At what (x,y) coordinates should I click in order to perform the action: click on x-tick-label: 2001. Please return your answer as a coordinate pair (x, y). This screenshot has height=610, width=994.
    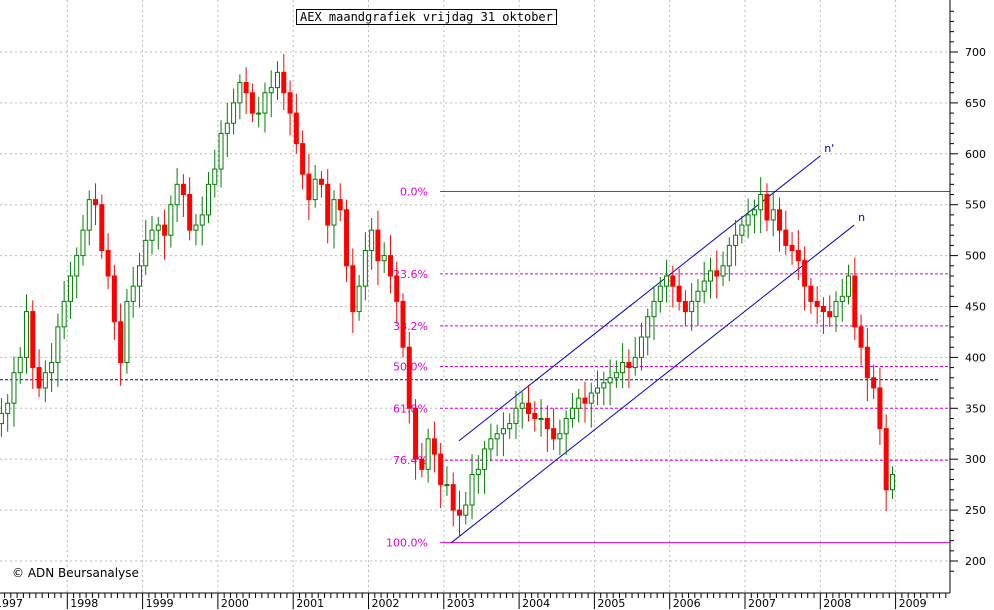
    Looking at the image, I should click on (310, 603).